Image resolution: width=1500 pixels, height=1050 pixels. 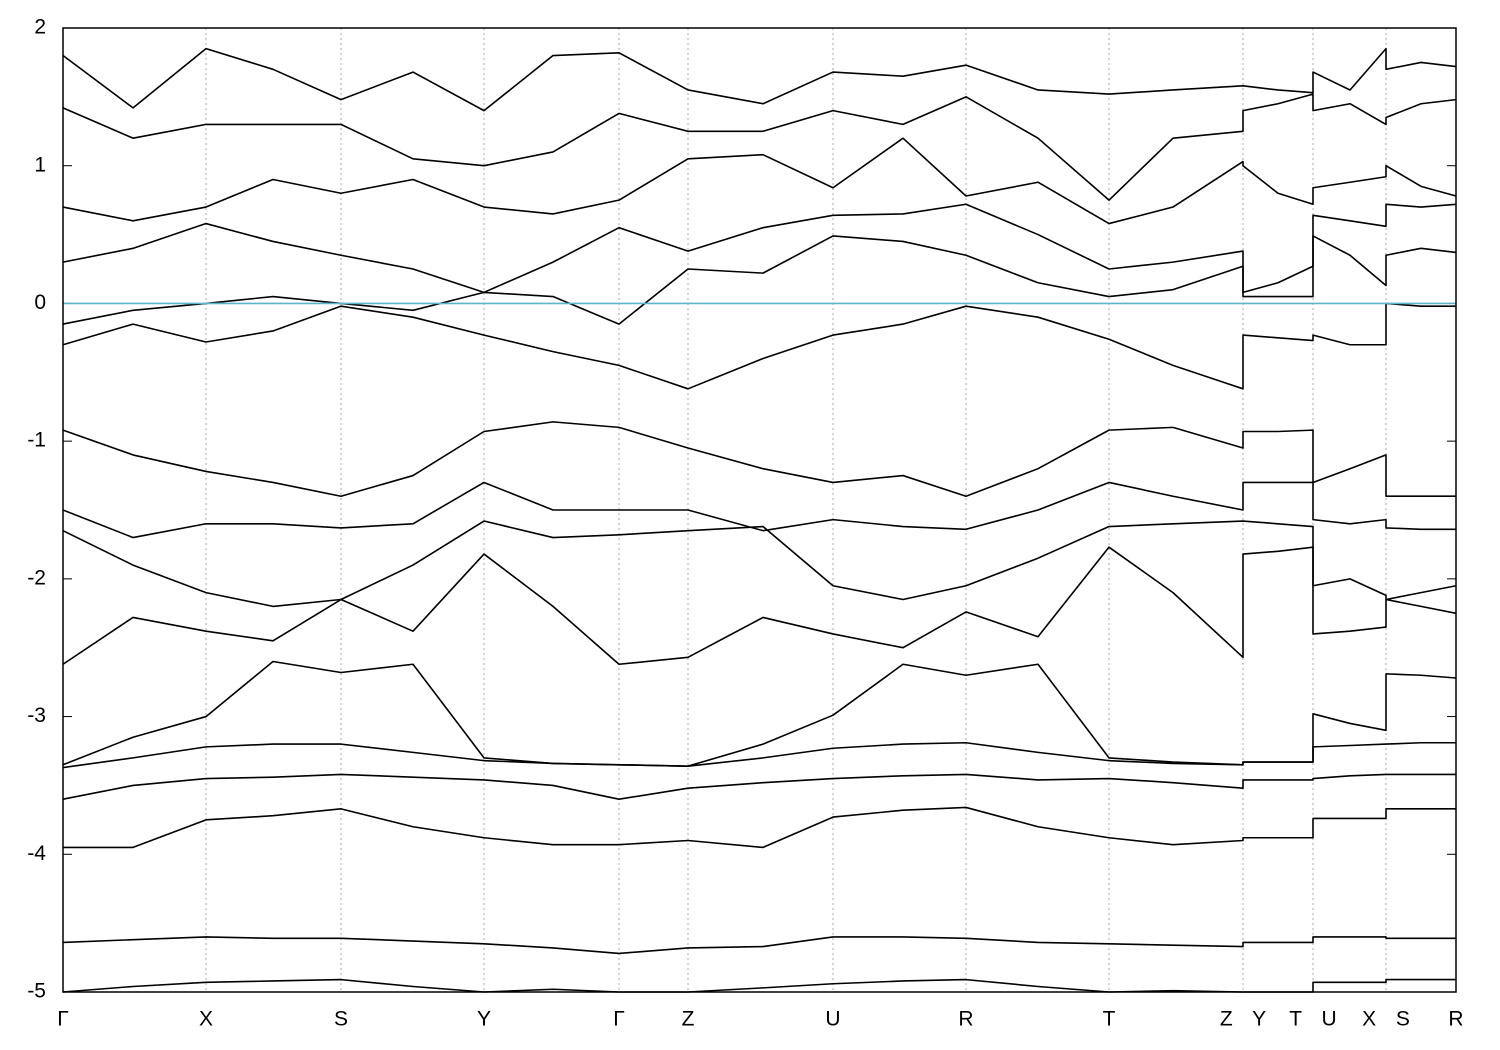 What do you see at coordinates (36, 715) in the screenshot?
I see `y-tick-label: -3` at bounding box center [36, 715].